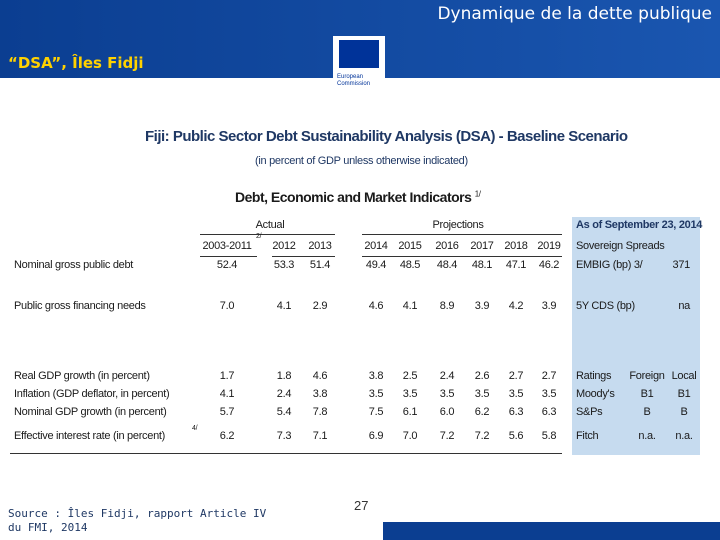  What do you see at coordinates (361, 505) in the screenshot?
I see `page-number: 27` at bounding box center [361, 505].